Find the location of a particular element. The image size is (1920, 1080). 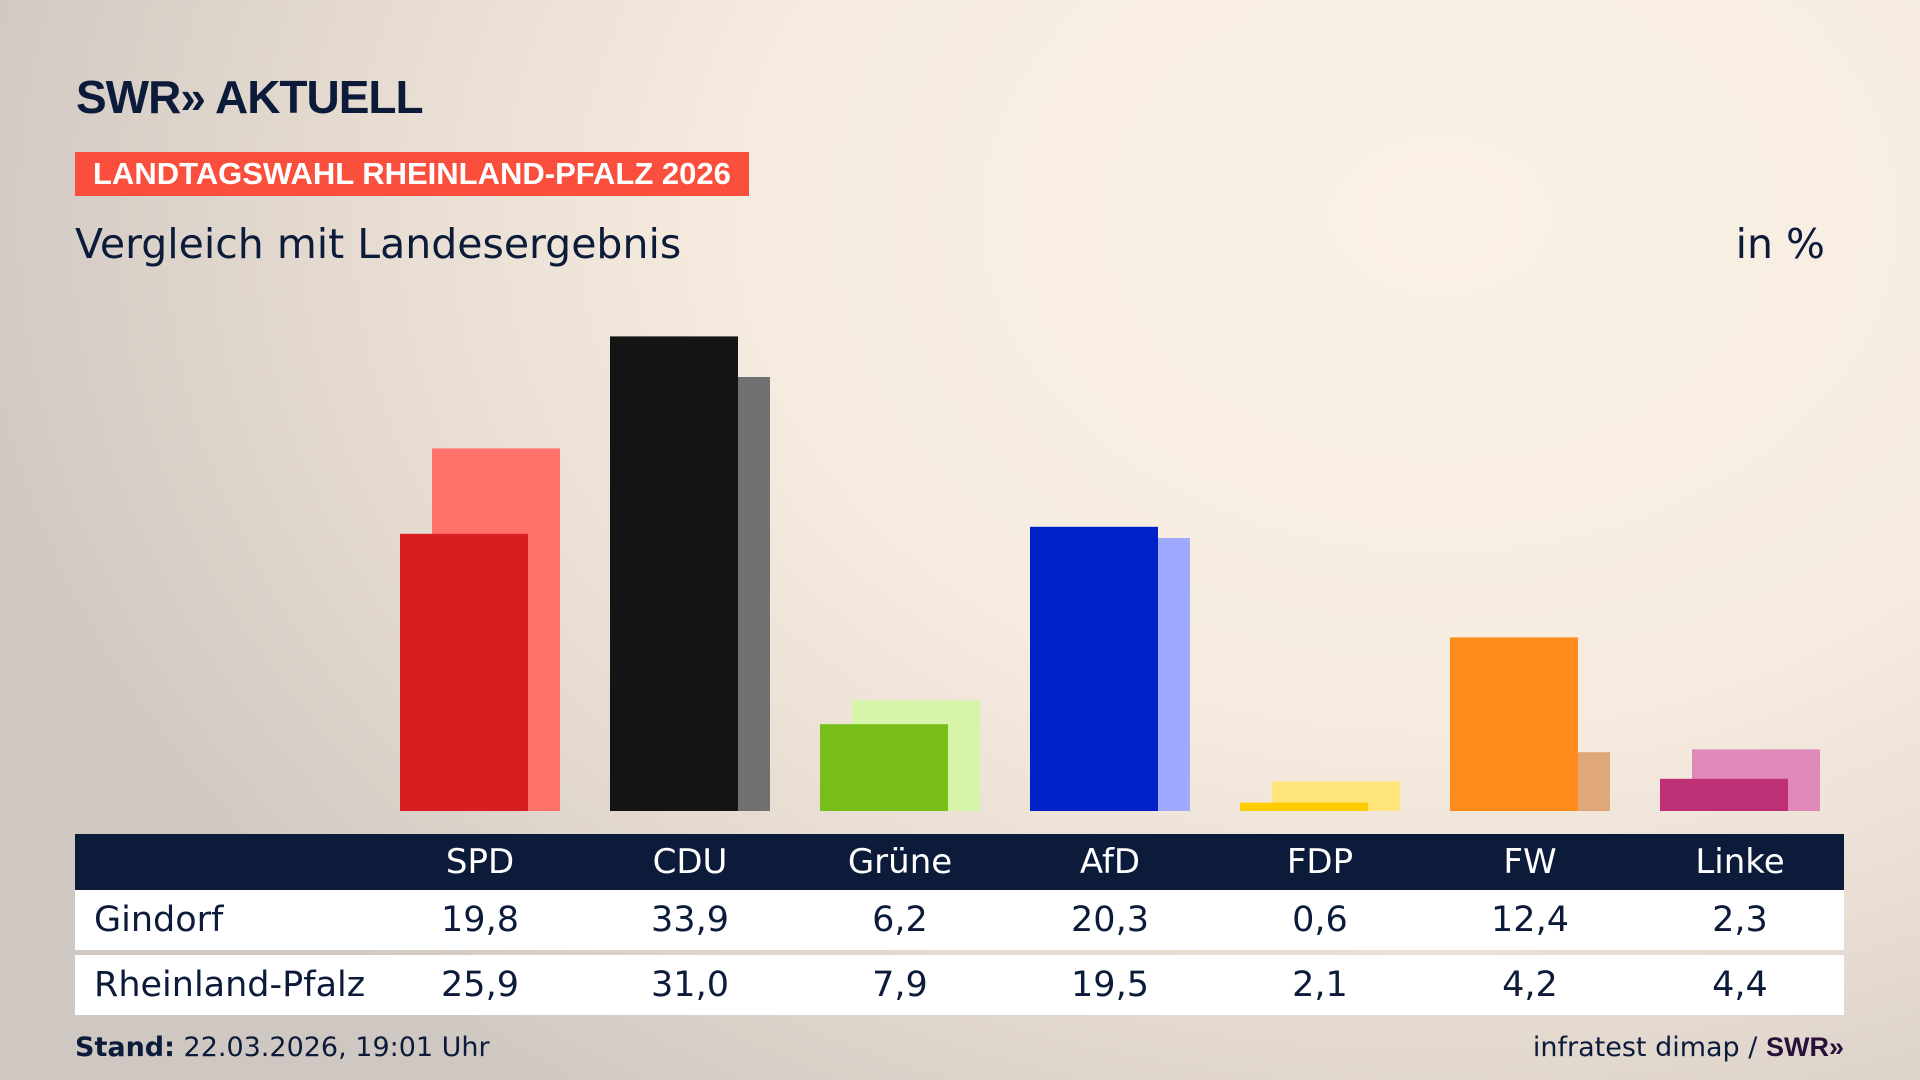

value-cell: 25,9 is located at coordinates (480, 985).